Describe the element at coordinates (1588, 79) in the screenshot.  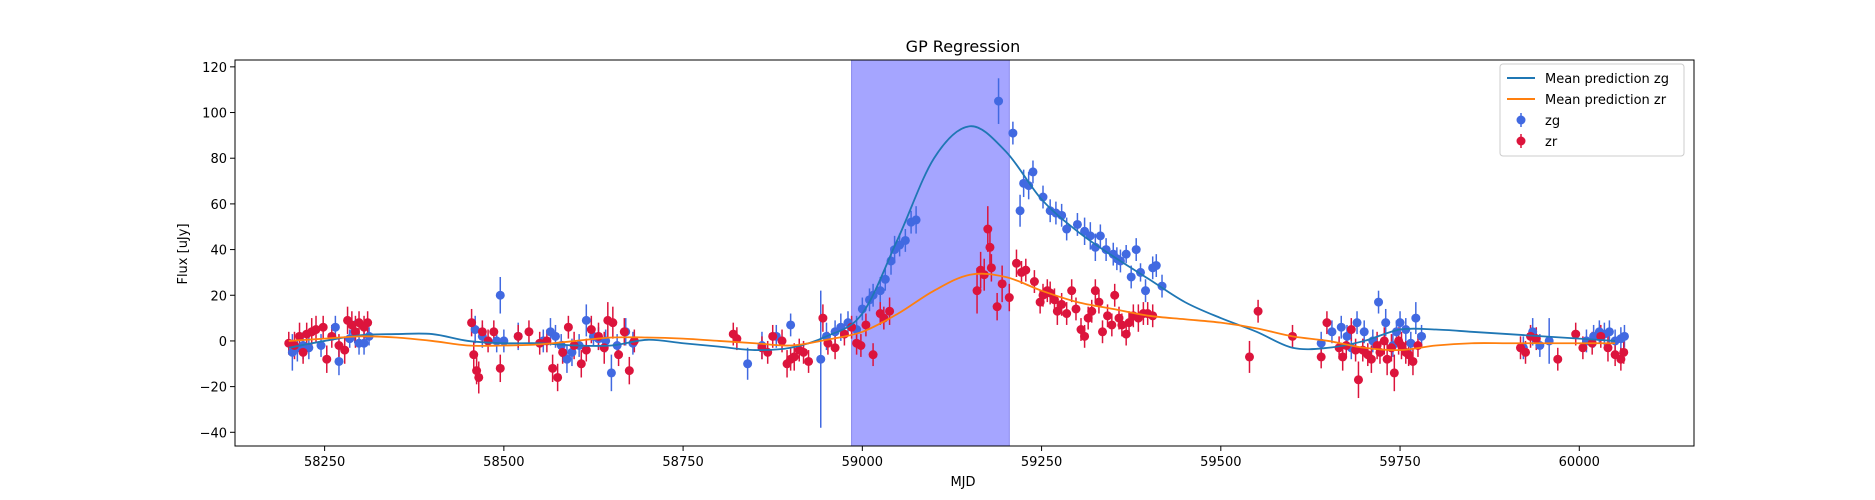
I see `legend-item-zg-line: Mean prediction zg` at that location.